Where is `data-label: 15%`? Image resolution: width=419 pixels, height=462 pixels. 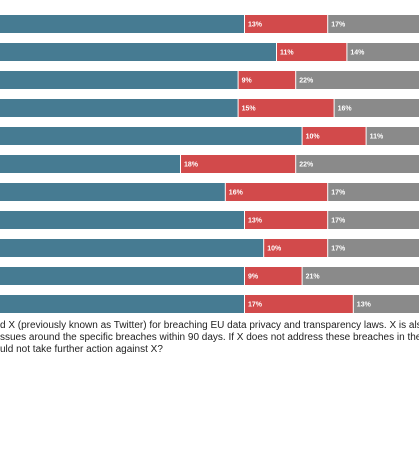 data-label: 15% is located at coordinates (249, 108).